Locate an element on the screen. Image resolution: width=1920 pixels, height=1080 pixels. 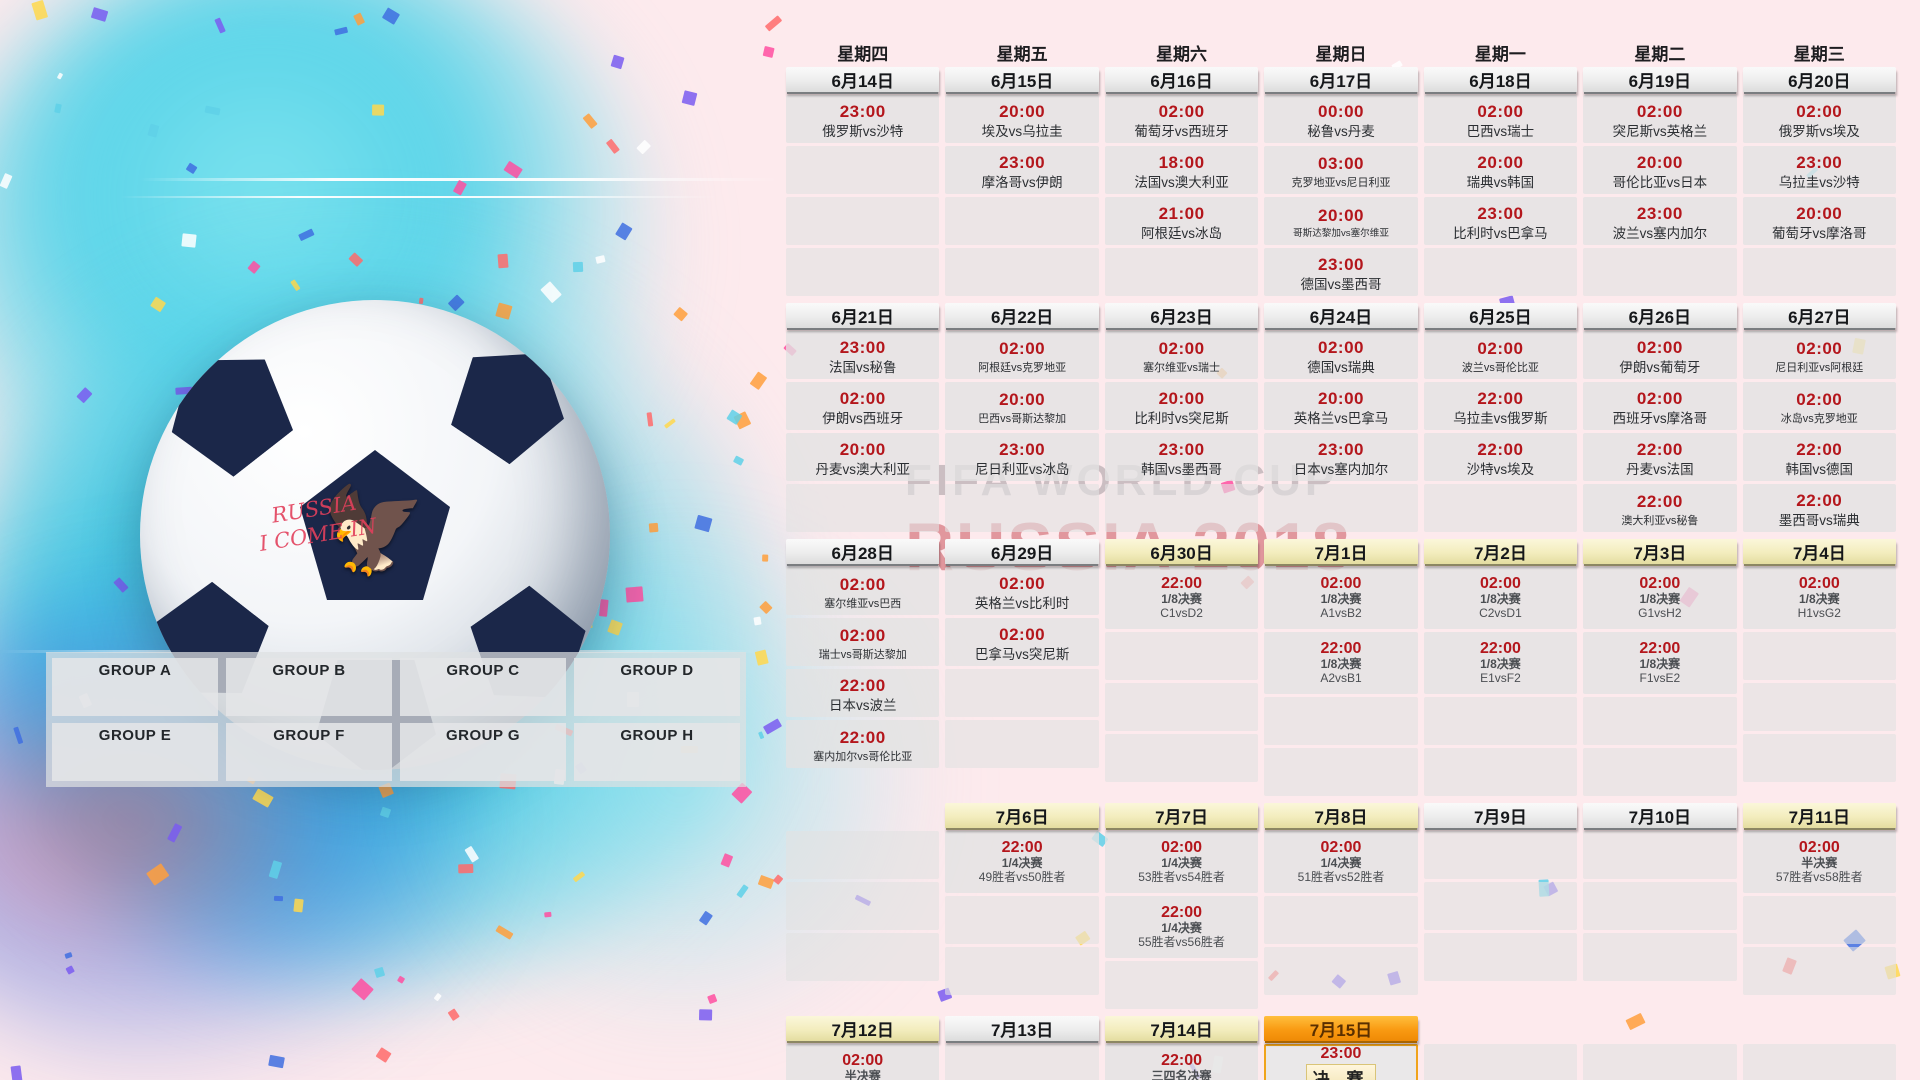
group-box-group-c: GROUP C is located at coordinates (483, 687).